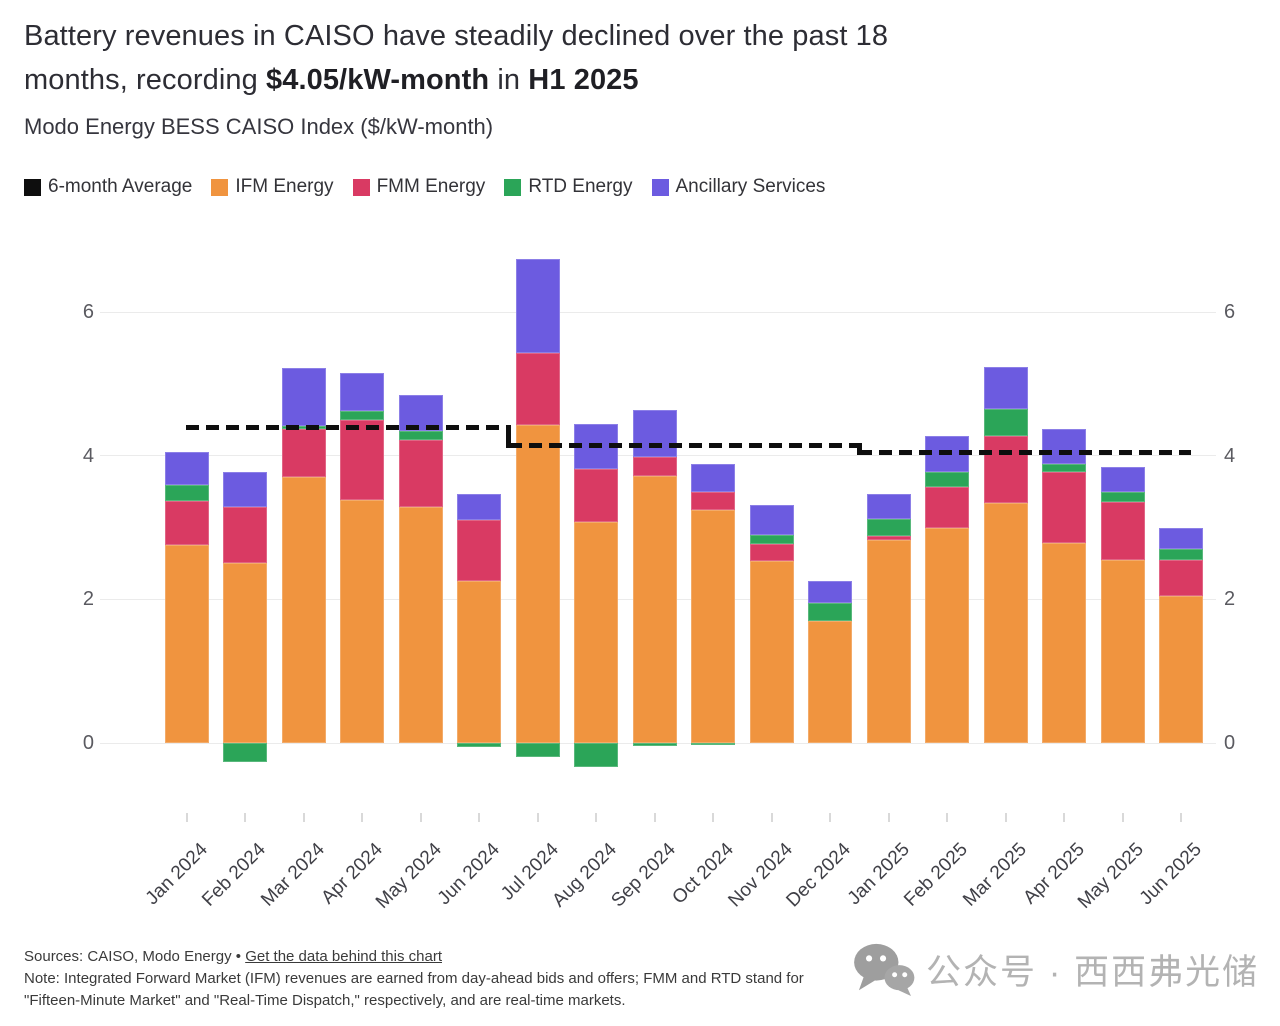 This screenshot has width=1280, height=1026. I want to click on y-axis-label-right: 2, so click(1230, 599).